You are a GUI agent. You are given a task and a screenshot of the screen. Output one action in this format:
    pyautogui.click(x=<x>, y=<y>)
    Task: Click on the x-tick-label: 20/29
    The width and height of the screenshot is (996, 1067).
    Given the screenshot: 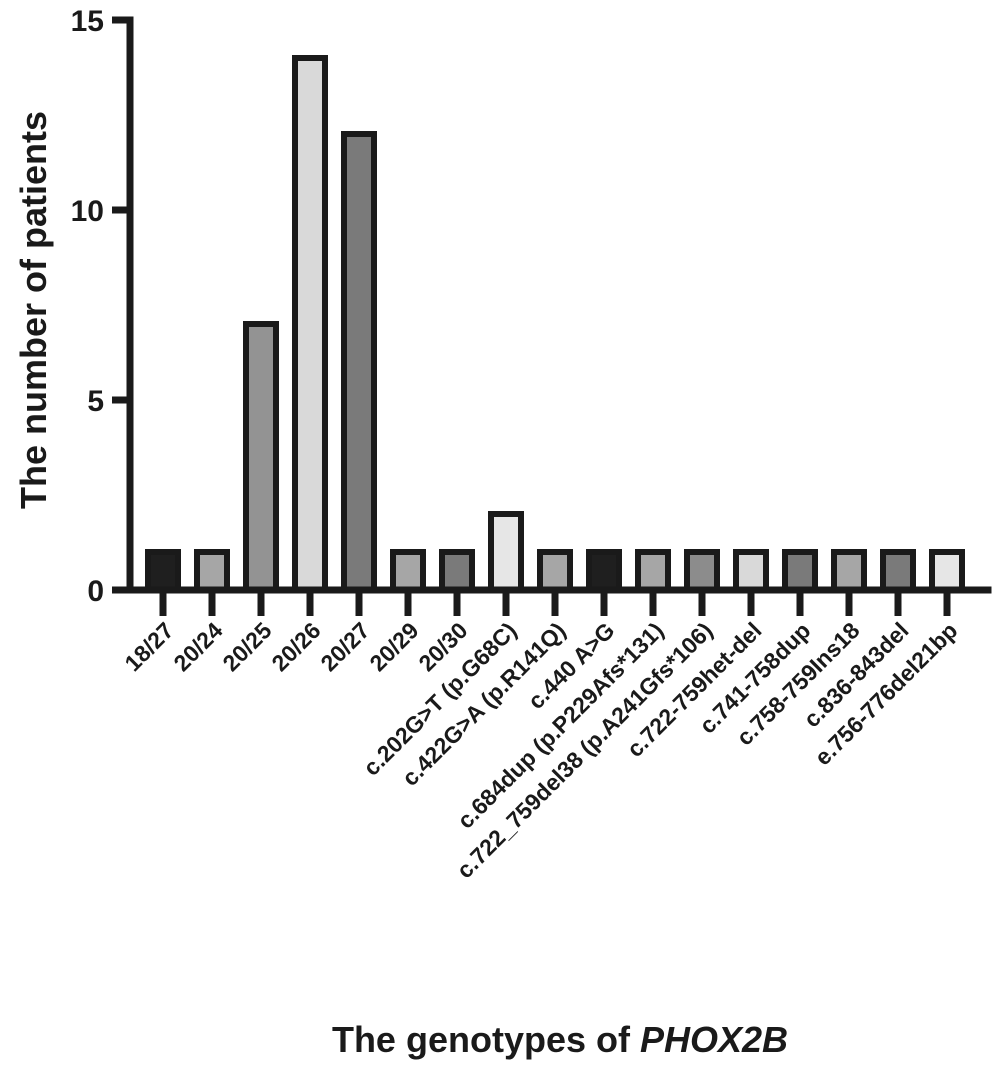 What is the action you would take?
    pyautogui.click(x=393, y=646)
    